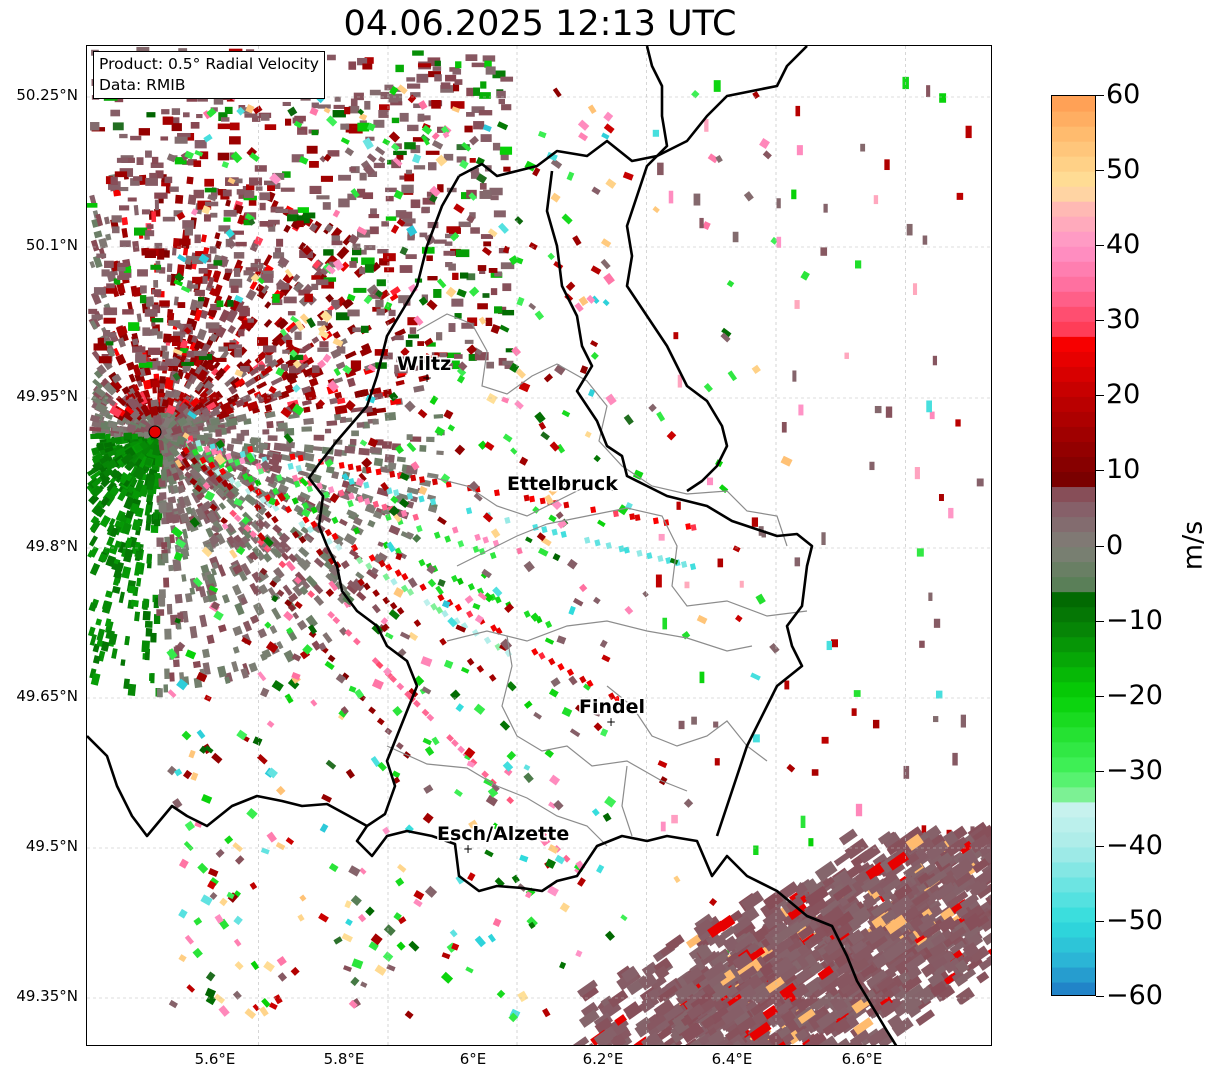  What do you see at coordinates (561, 484) in the screenshot?
I see `city-marker-icon: +` at bounding box center [561, 484].